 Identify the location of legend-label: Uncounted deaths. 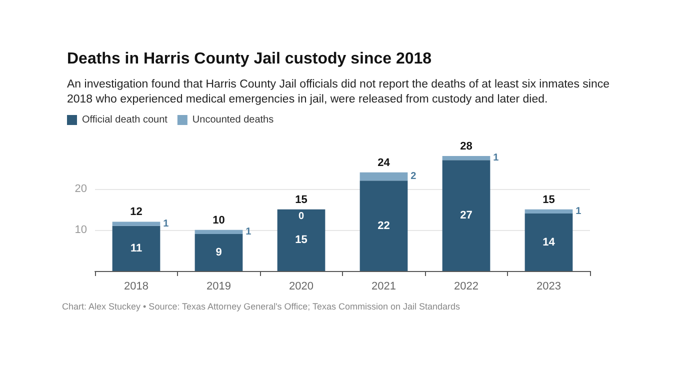
(233, 120).